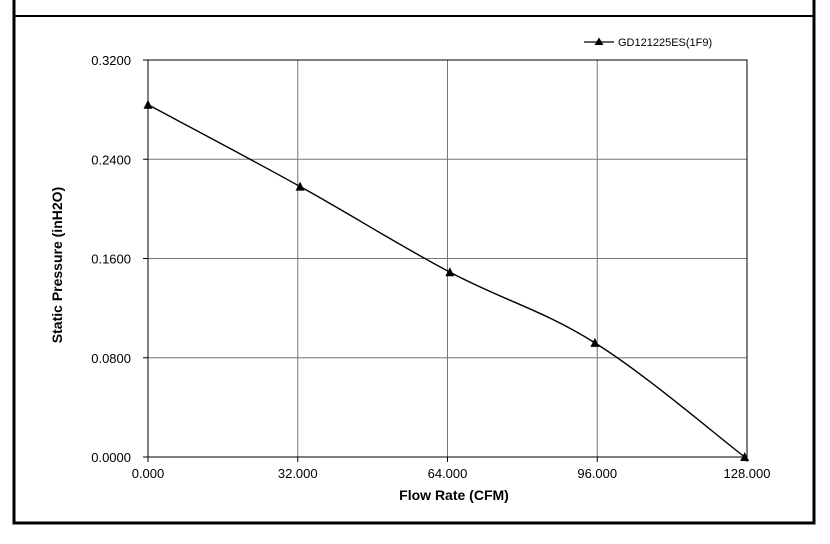 This screenshot has width=830, height=544. I want to click on x-tick-label: 64.000, so click(448, 473).